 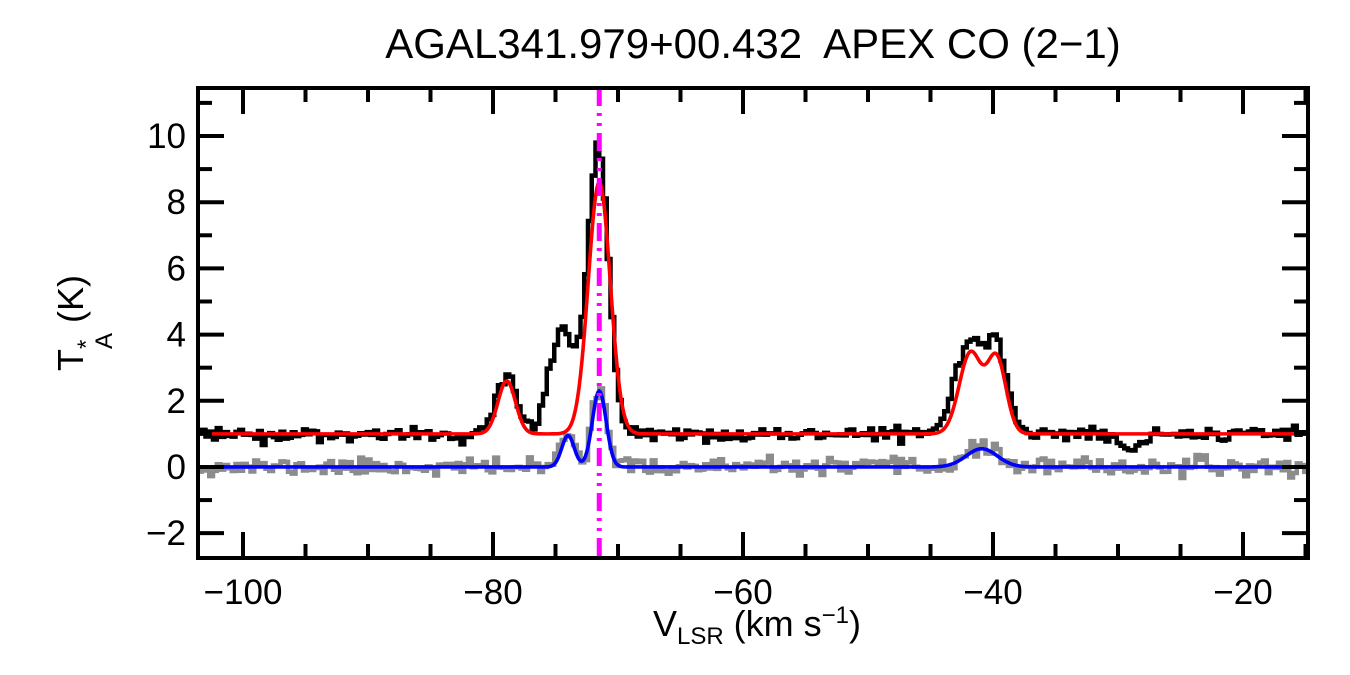 What do you see at coordinates (104, 341) in the screenshot?
I see `y-axis-label-sub: A` at bounding box center [104, 341].